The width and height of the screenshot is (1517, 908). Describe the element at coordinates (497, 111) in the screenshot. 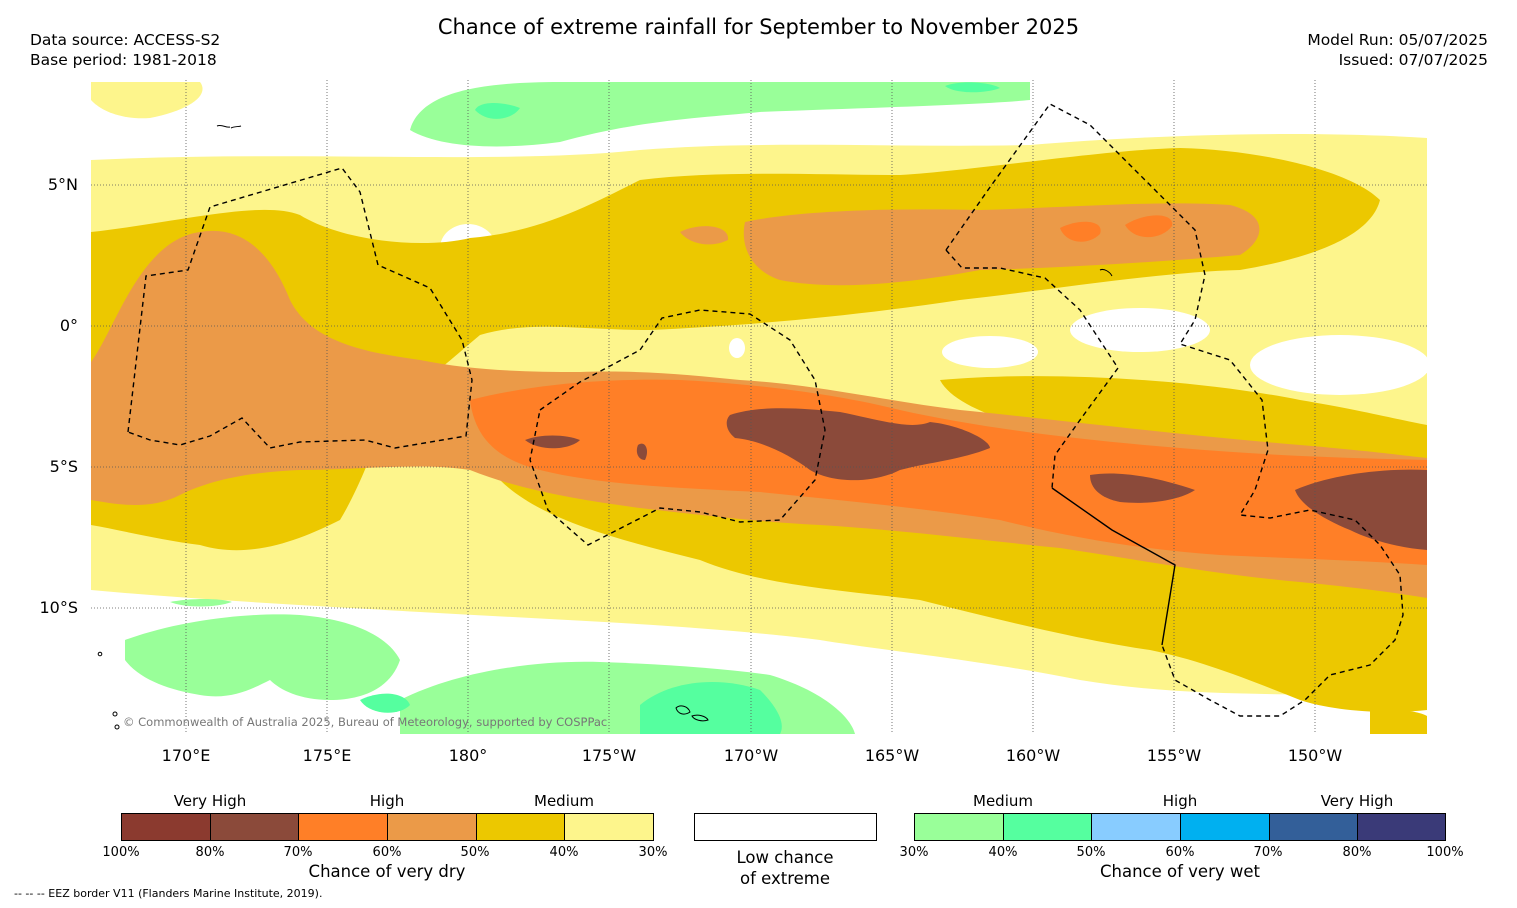

I see `wet-region-north-strong` at that location.